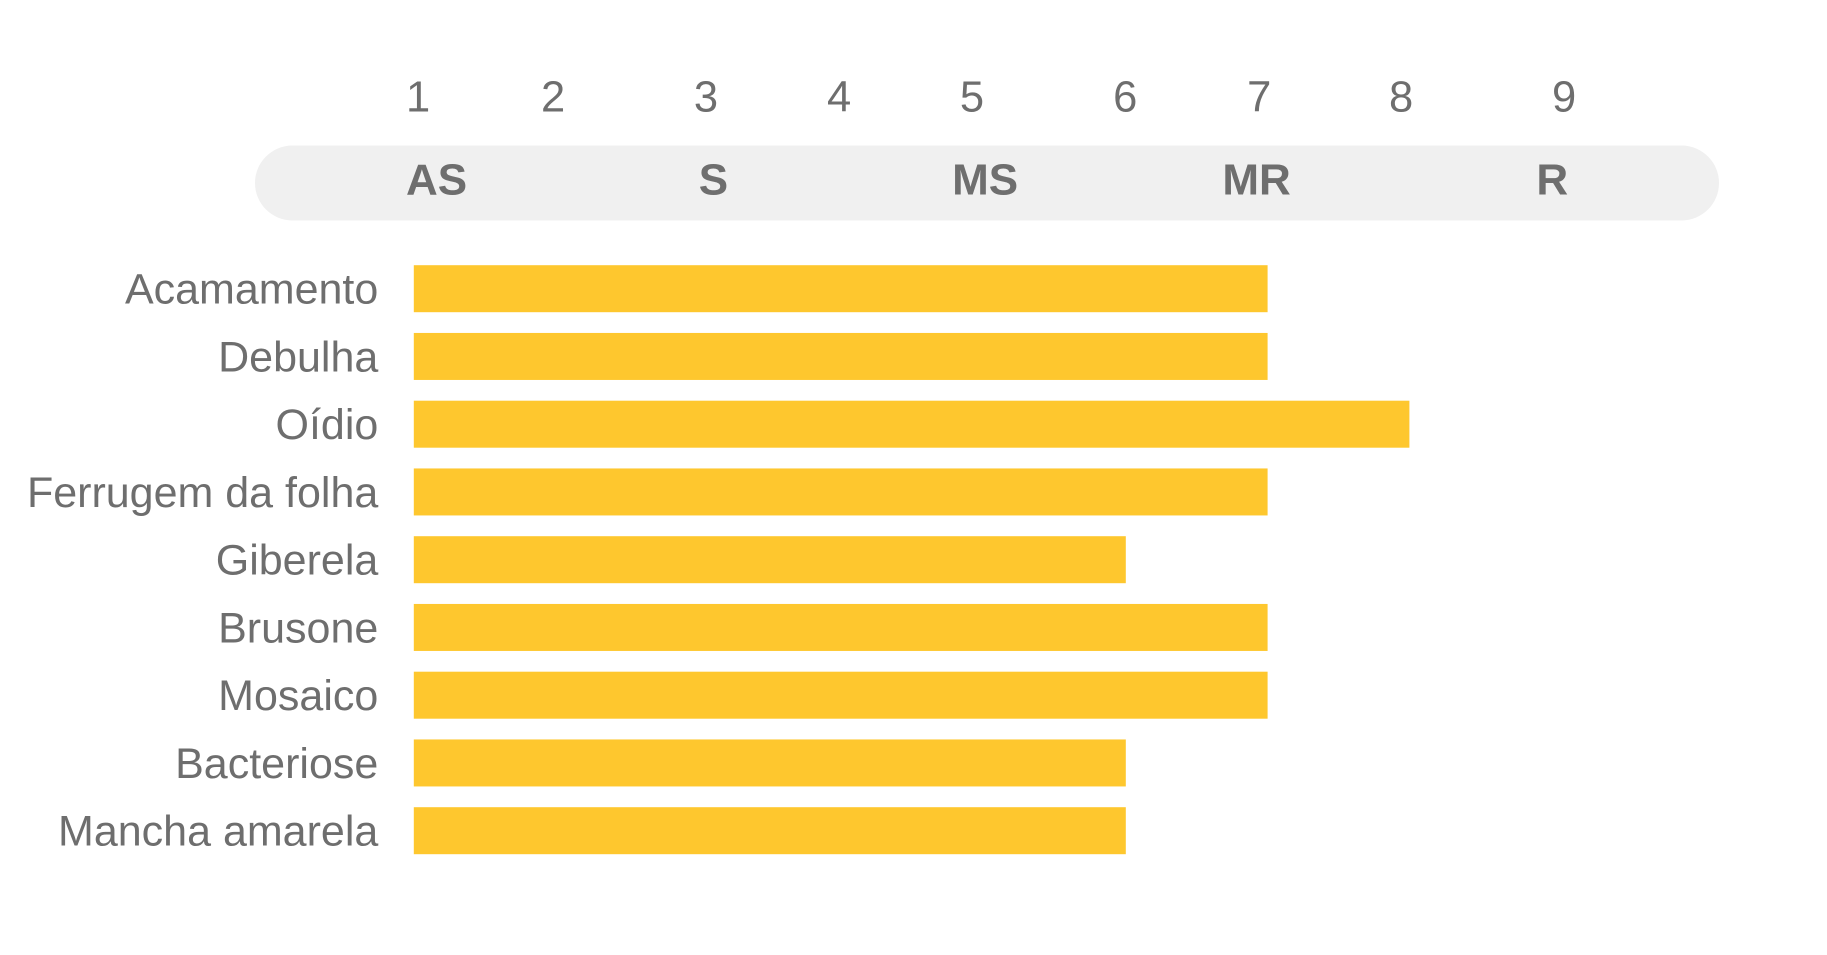 This screenshot has width=1827, height=955. What do you see at coordinates (1564, 98) in the screenshot?
I see `svg-text: 9` at bounding box center [1564, 98].